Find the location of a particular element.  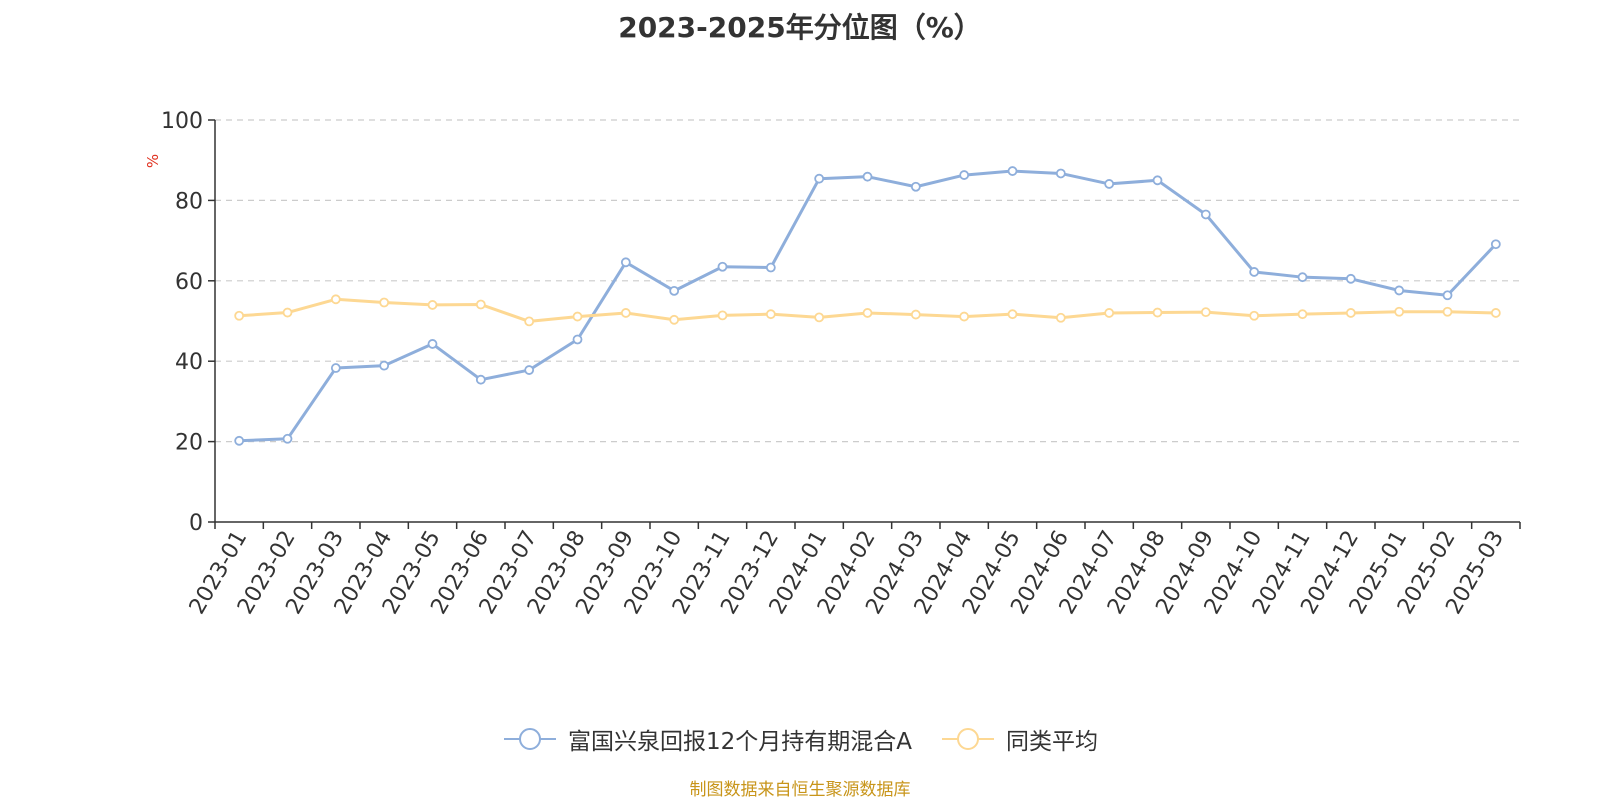

data-source-note: 制图数据来自恒生聚源数据库 is located at coordinates (800, 790).